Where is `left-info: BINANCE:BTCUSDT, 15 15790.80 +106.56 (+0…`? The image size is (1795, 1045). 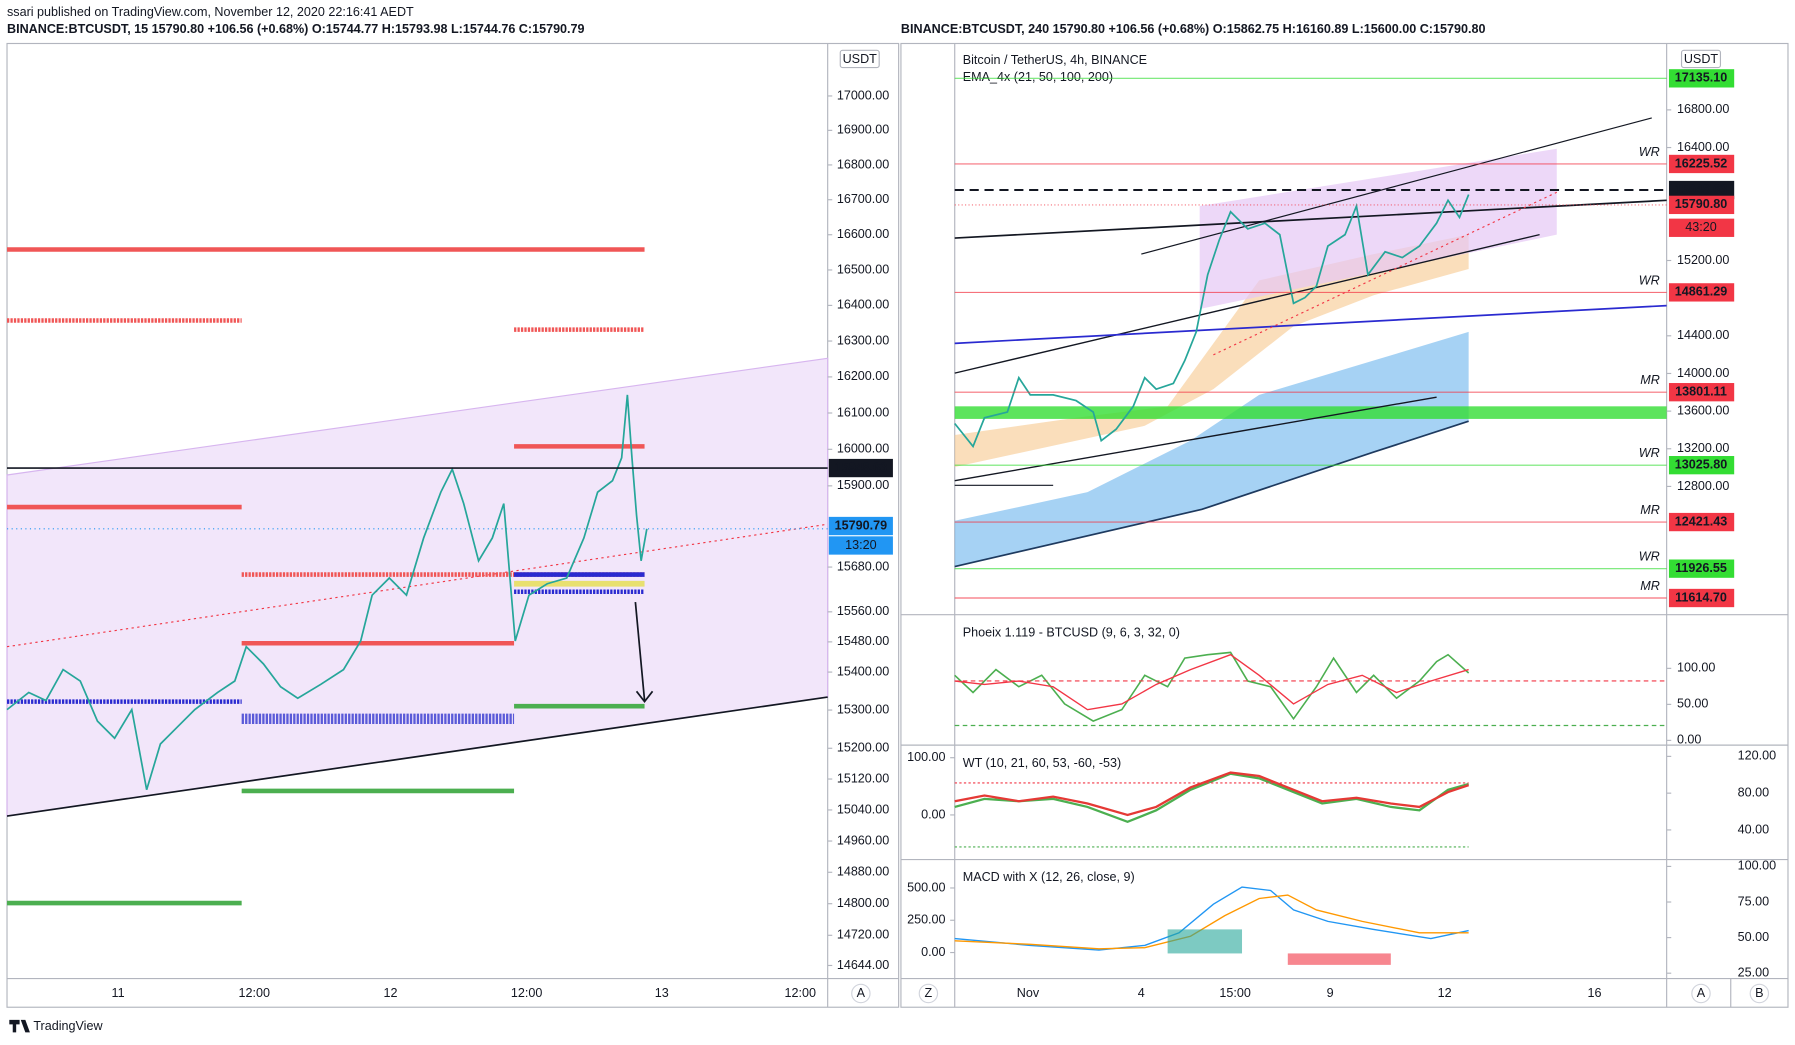
left-info: BINANCE:BTCUSDT, 15 15790.80 +106.56 (+0… is located at coordinates (296, 29).